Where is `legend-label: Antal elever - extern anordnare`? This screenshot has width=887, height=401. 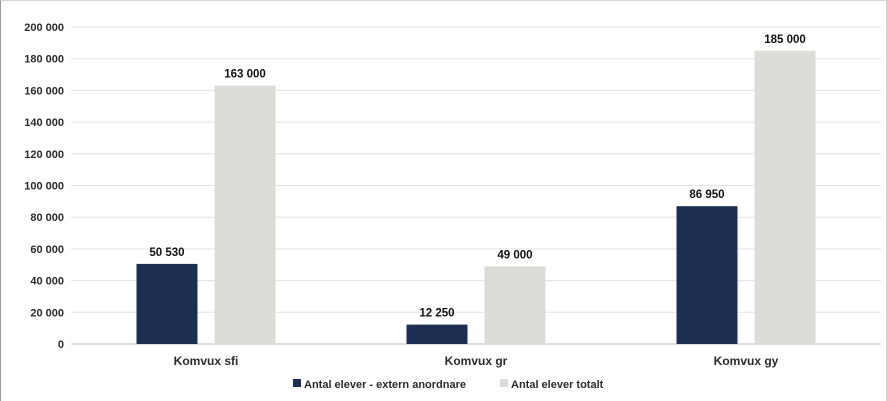 legend-label: Antal elever - extern anordnare is located at coordinates (385, 385).